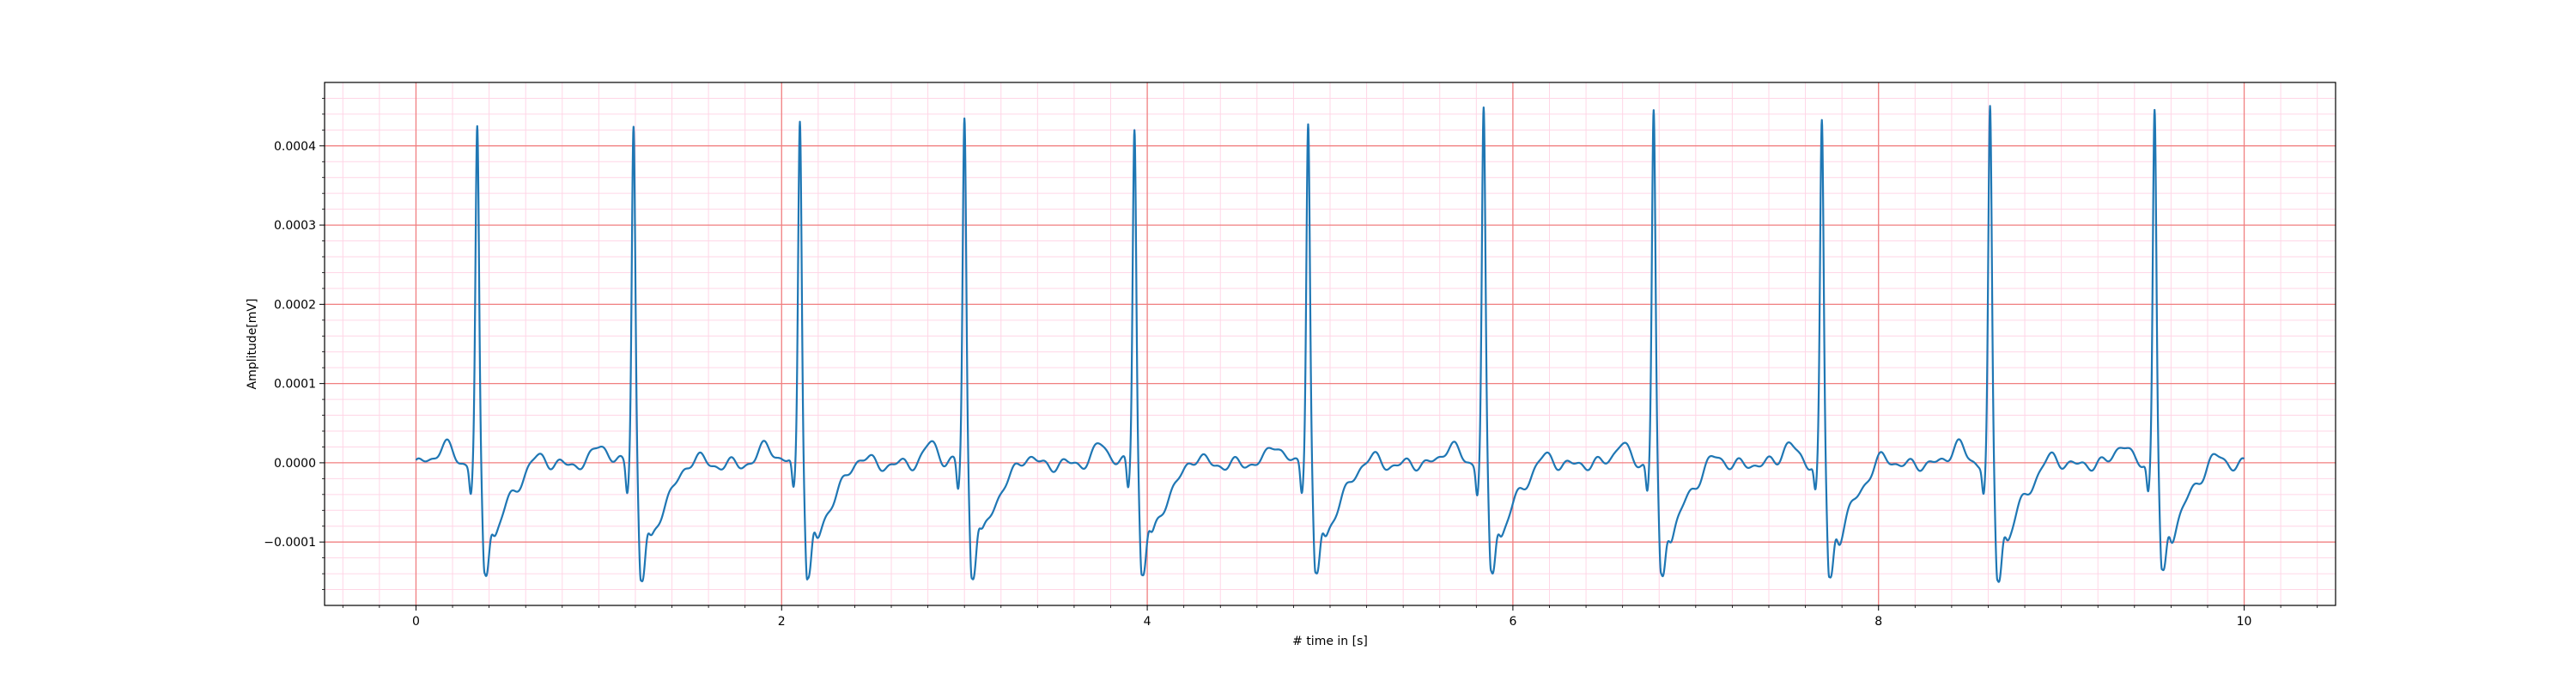 Image resolution: width=2576 pixels, height=687 pixels. I want to click on y-axis-label: Amplitude[mV], so click(252, 344).